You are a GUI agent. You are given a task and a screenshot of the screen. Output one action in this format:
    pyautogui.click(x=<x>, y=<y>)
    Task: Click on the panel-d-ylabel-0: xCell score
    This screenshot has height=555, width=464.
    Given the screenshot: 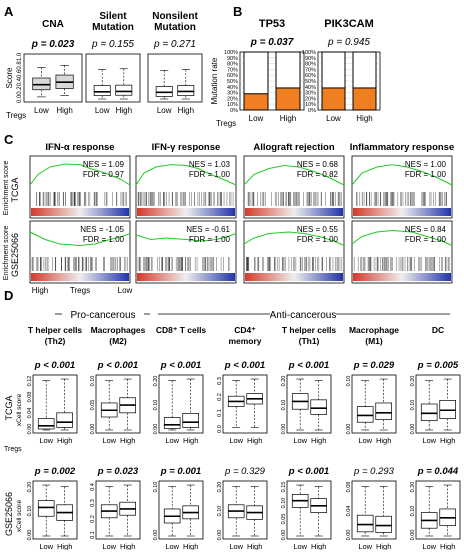 What is the action you would take?
    pyautogui.click(x=19, y=410)
    